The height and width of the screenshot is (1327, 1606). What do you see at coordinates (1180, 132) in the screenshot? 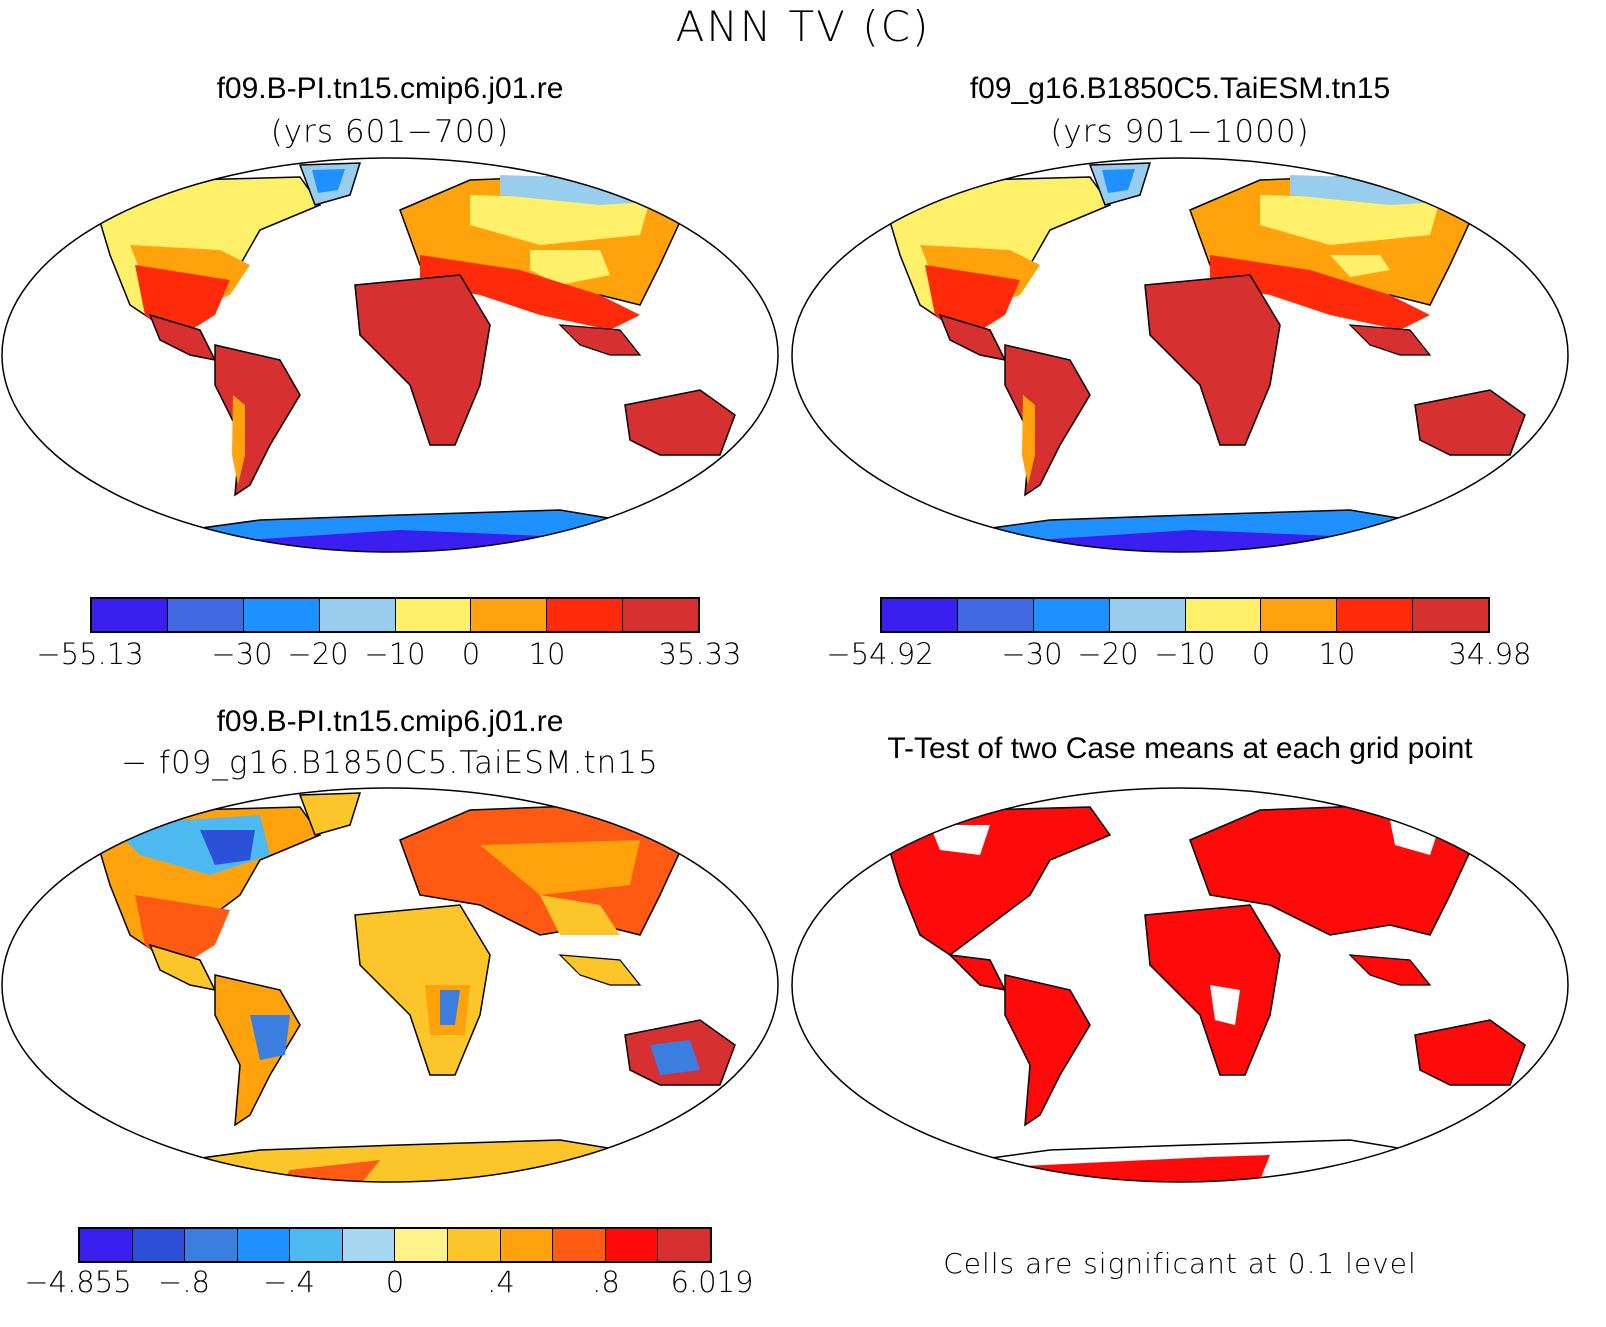
I see `panel-2-subtitle: (yrs 901−1000)` at bounding box center [1180, 132].